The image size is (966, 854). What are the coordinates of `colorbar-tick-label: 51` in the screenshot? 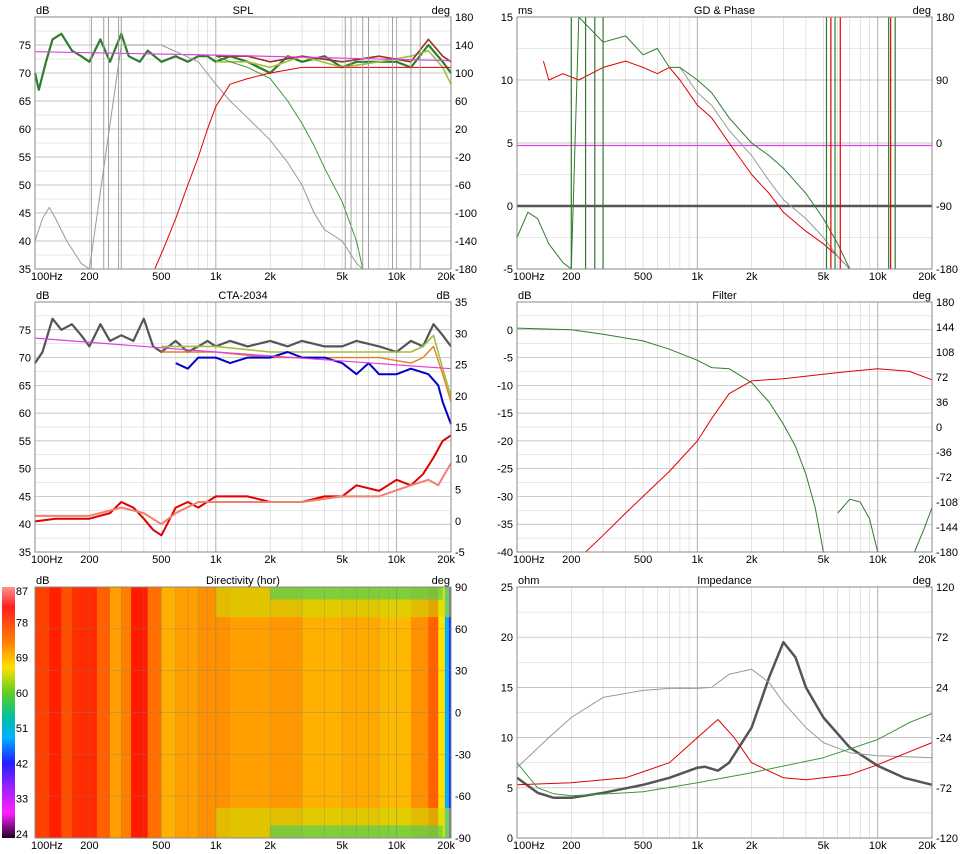 It's located at (22, 729).